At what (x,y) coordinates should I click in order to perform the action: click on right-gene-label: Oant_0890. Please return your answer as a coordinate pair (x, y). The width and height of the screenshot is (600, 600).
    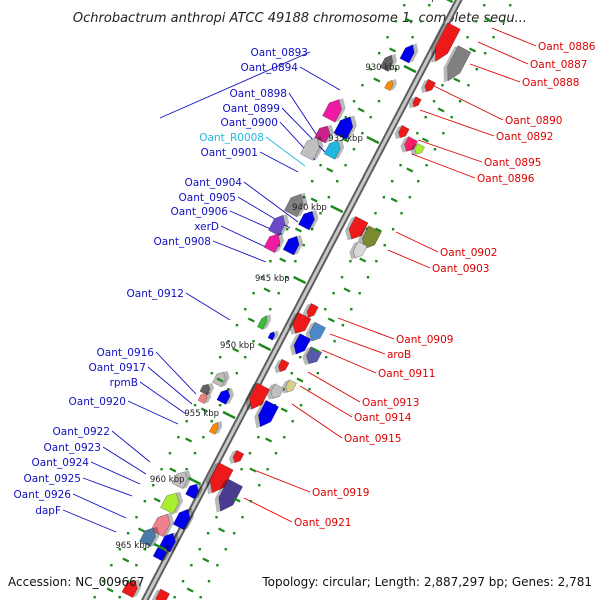
    Looking at the image, I should click on (533, 121).